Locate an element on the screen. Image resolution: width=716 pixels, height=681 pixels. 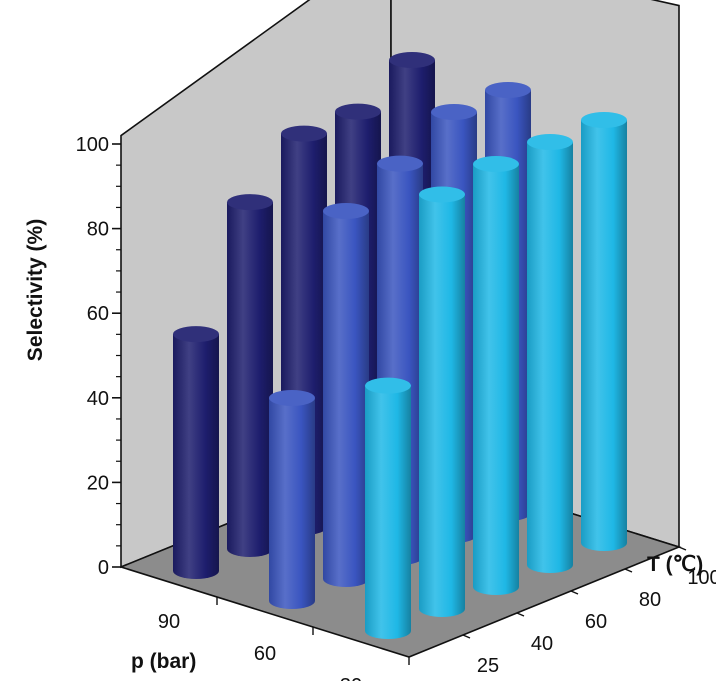
temperature-axis: 25 40 60 80 100 is located at coordinates (589, 611).